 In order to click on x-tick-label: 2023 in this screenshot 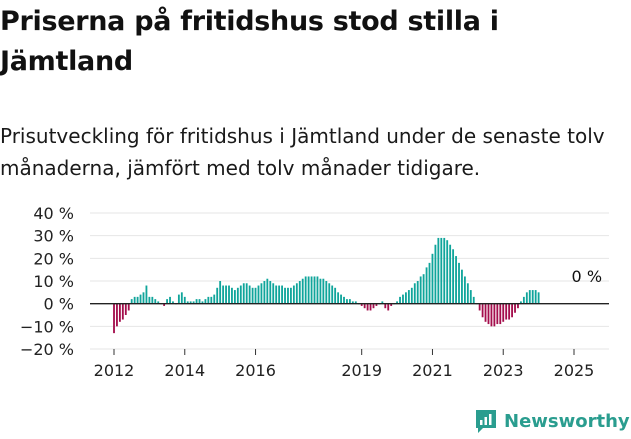, I will do `click(503, 370)`.